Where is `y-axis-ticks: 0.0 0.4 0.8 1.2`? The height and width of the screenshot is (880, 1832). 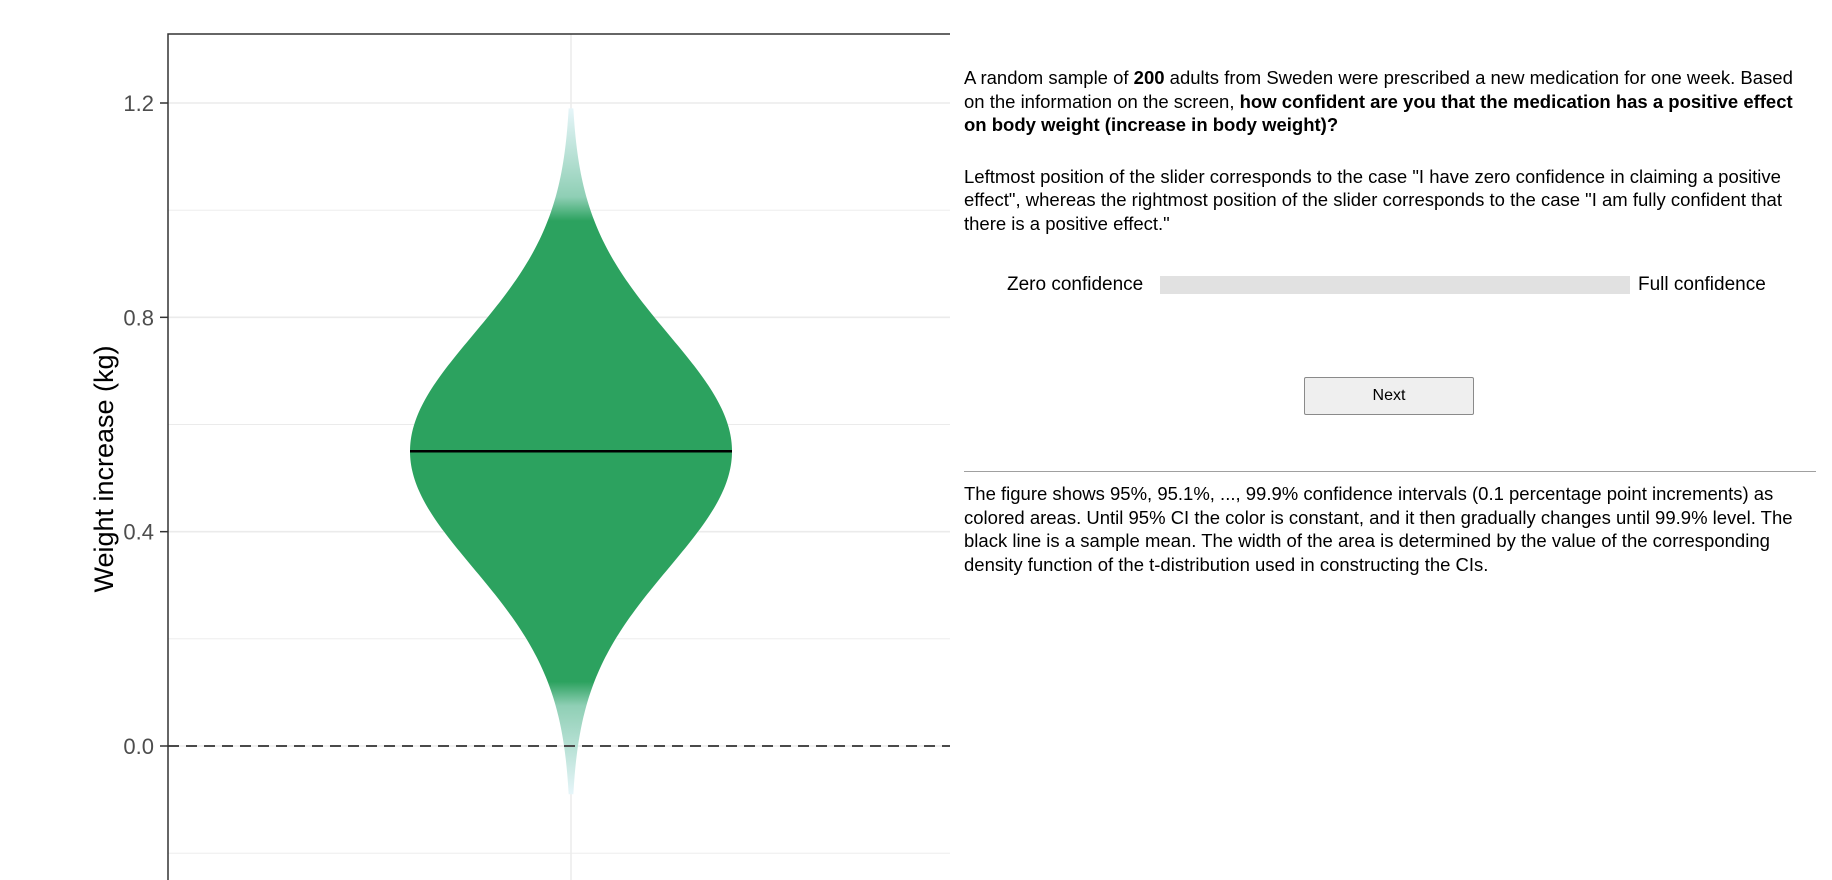 y-axis-ticks: 0.0 0.4 0.8 1.2 is located at coordinates (145, 425).